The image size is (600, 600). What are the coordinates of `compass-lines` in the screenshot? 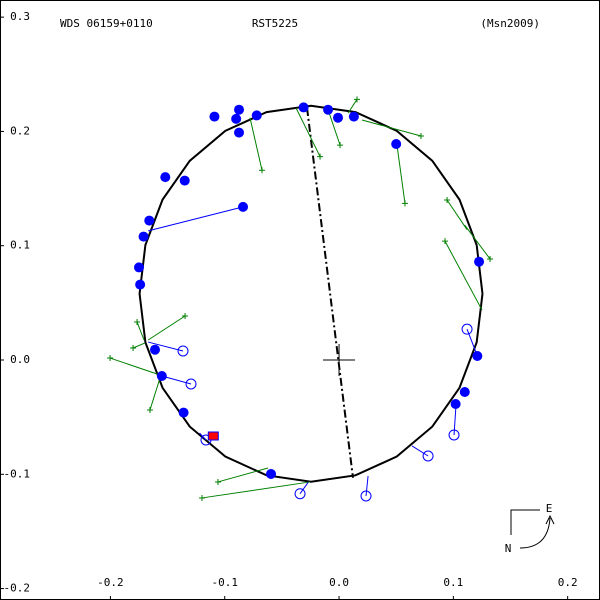 It's located at (525, 522).